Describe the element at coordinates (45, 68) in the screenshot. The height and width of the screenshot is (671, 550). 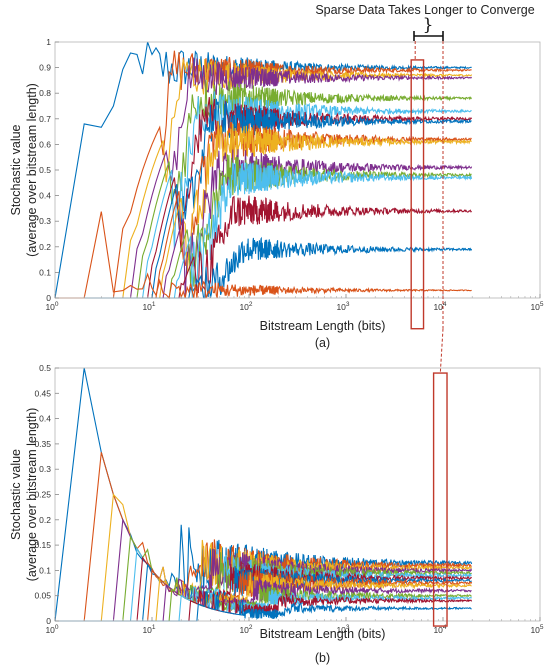
I see `y-tick-label: 0.9` at that location.